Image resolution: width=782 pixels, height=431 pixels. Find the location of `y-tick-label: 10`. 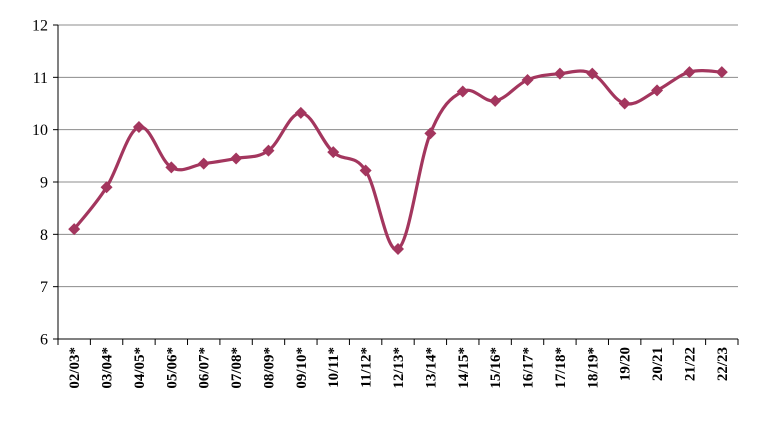

y-tick-label: 10 is located at coordinates (40, 130).